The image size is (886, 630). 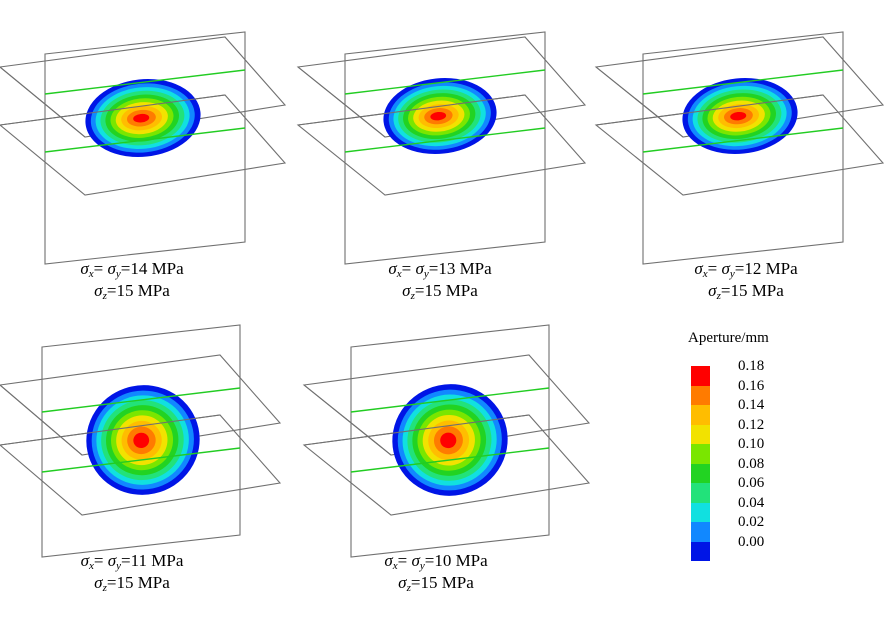 What do you see at coordinates (436, 561) in the screenshot?
I see `caption-line-xy: σx= σy=10 MPa` at bounding box center [436, 561].